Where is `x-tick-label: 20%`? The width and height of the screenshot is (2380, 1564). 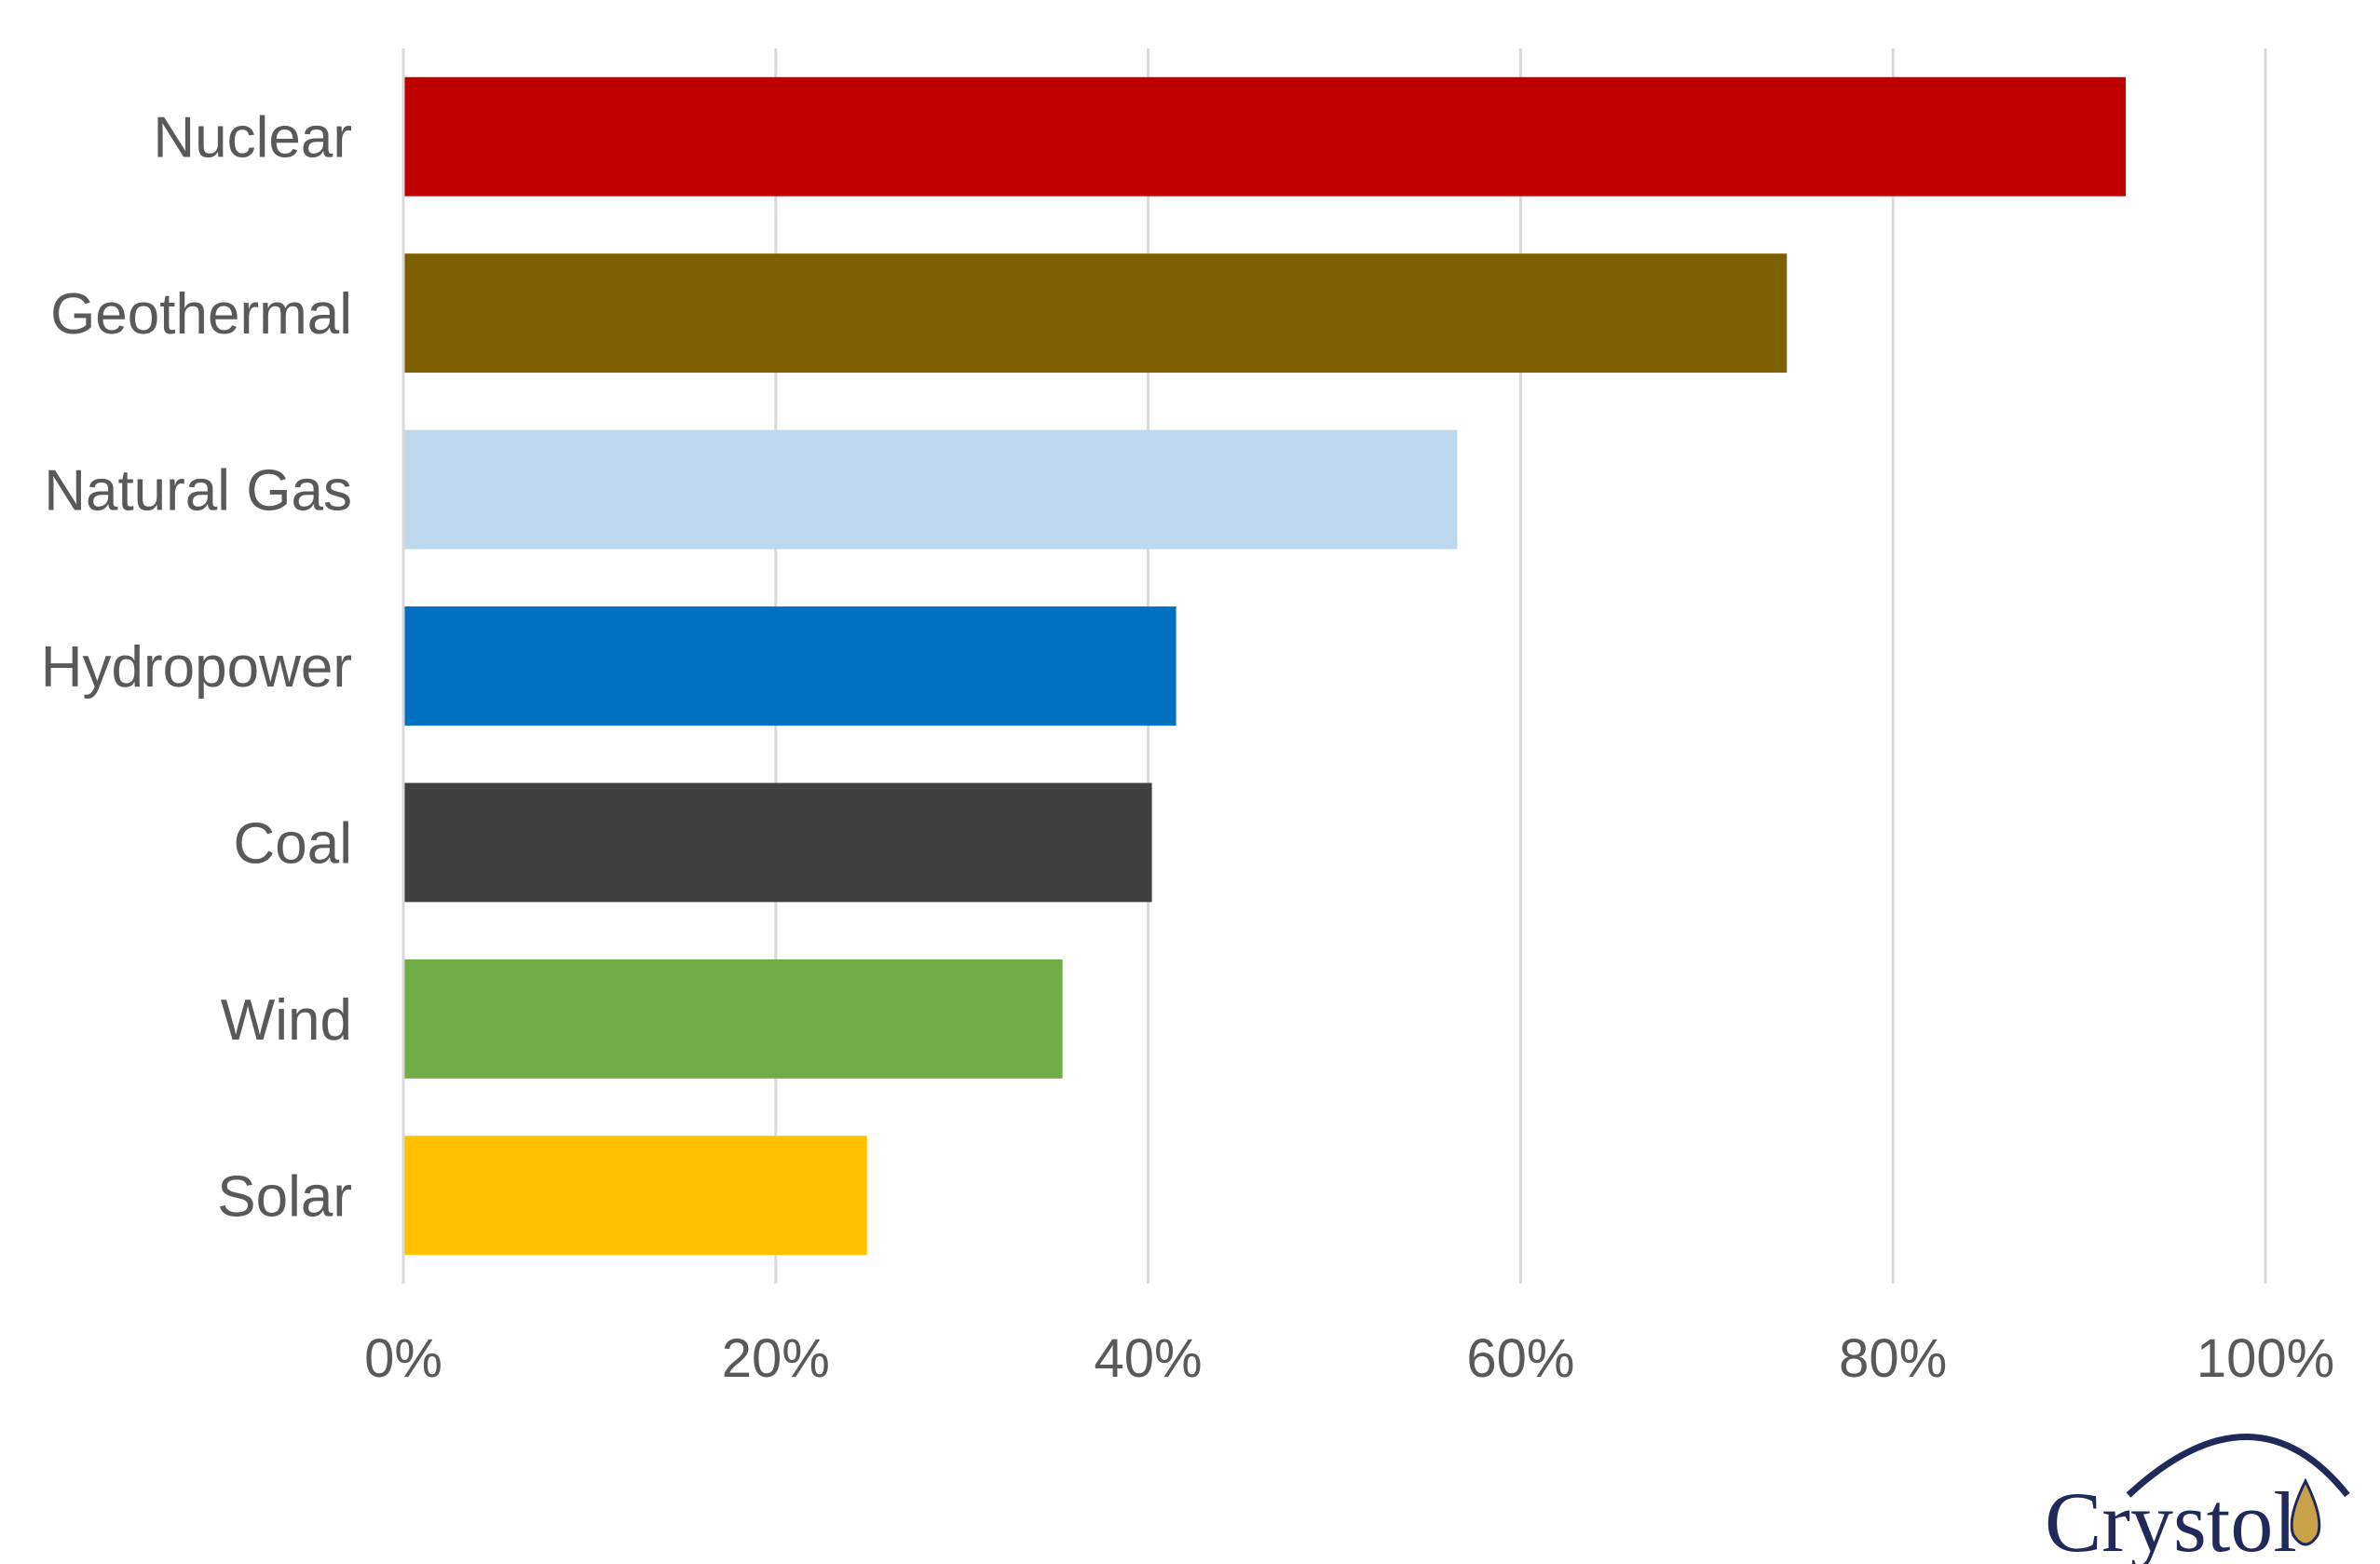
x-tick-label: 20% is located at coordinates (776, 1358).